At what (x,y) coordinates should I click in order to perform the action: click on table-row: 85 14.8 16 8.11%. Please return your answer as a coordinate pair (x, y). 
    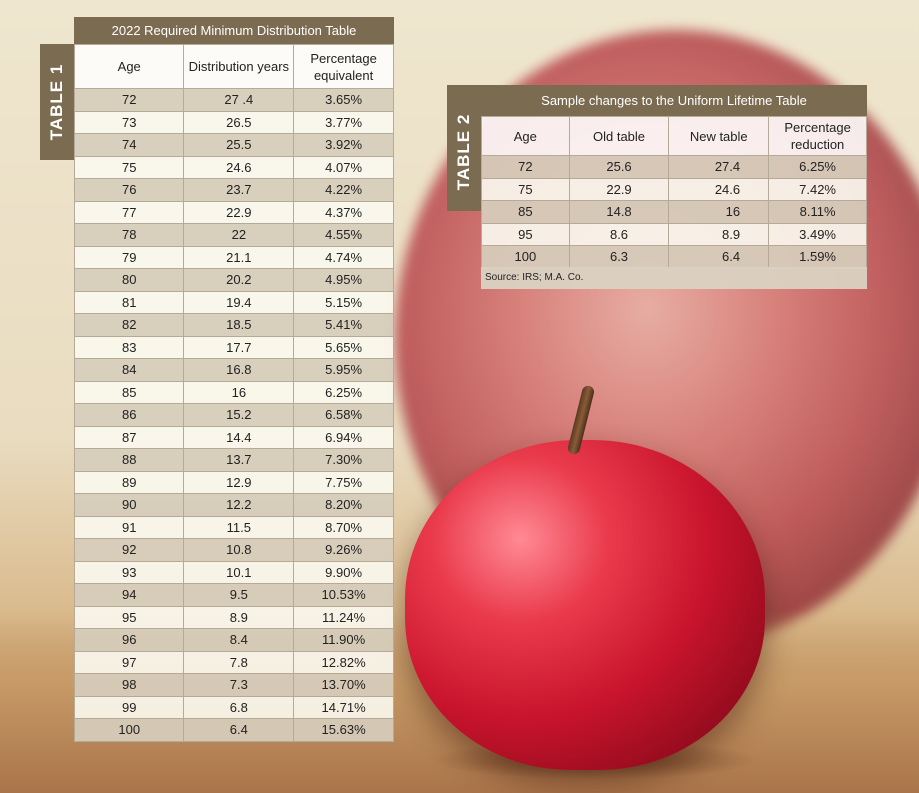
    Looking at the image, I should click on (674, 212).